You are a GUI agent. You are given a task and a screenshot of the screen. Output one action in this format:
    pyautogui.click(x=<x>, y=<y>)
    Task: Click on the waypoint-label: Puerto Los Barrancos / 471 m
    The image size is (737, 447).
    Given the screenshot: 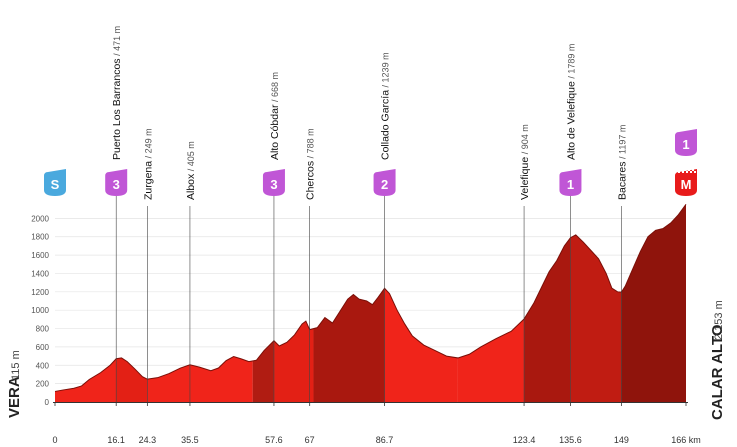 What is the action you would take?
    pyautogui.click(x=117, y=93)
    